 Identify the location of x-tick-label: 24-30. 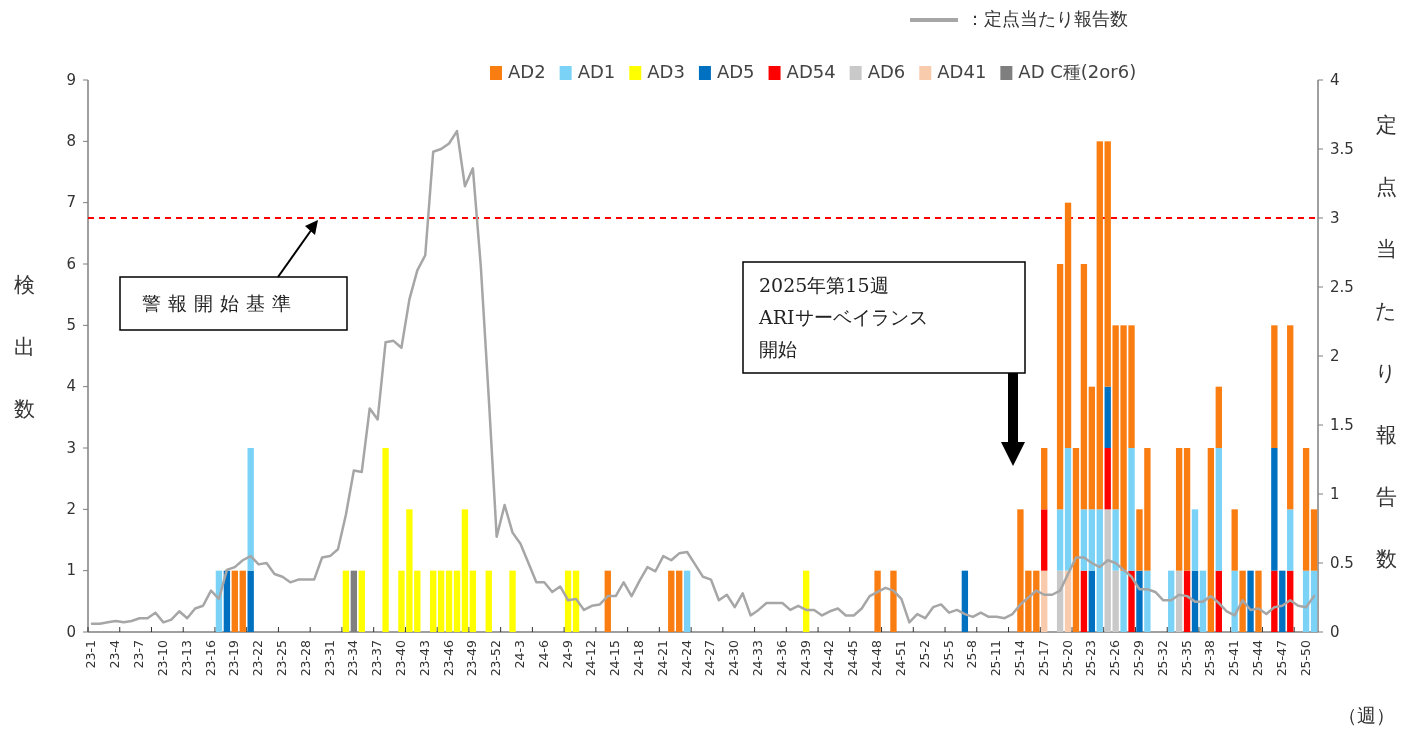
(734, 658).